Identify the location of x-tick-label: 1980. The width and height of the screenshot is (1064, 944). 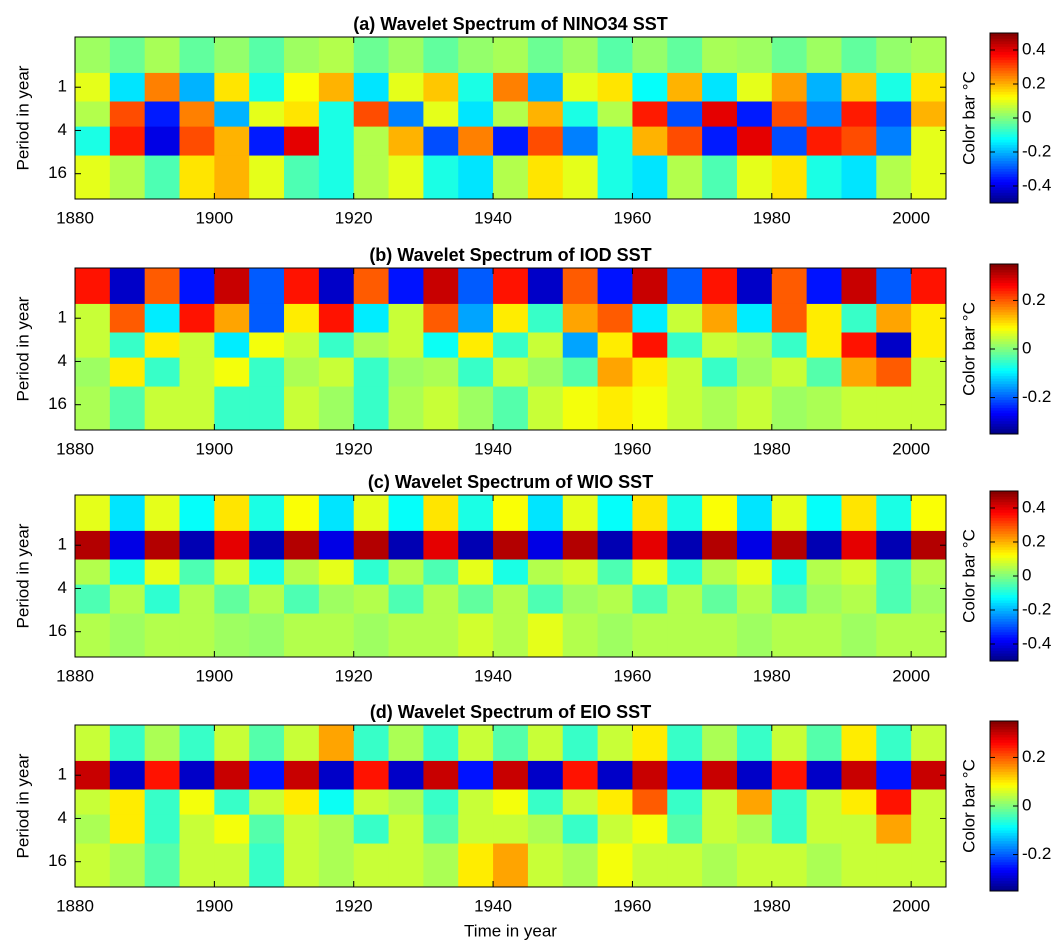
(772, 675).